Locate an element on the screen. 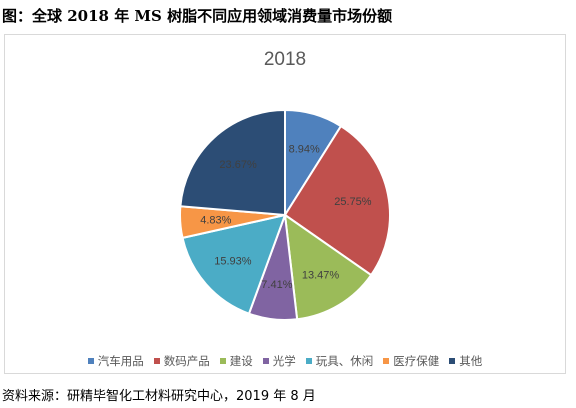 This screenshot has width=576, height=408. legend-item-2: 数码产品 is located at coordinates (181, 361).